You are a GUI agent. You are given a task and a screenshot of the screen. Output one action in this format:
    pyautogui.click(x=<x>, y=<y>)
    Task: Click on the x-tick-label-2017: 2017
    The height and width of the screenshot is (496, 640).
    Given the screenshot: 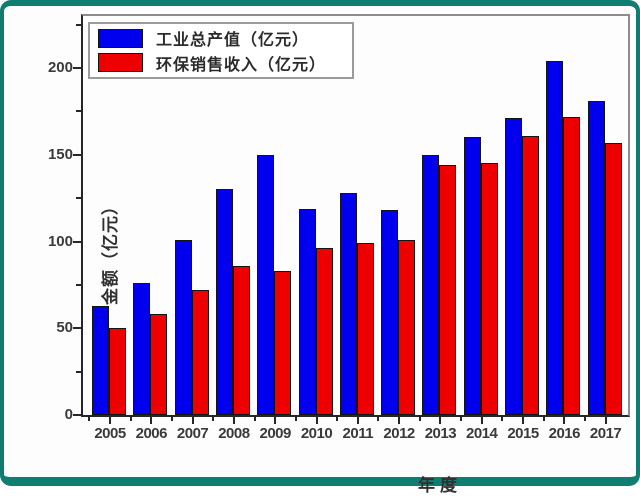 What is the action you would take?
    pyautogui.click(x=605, y=433)
    